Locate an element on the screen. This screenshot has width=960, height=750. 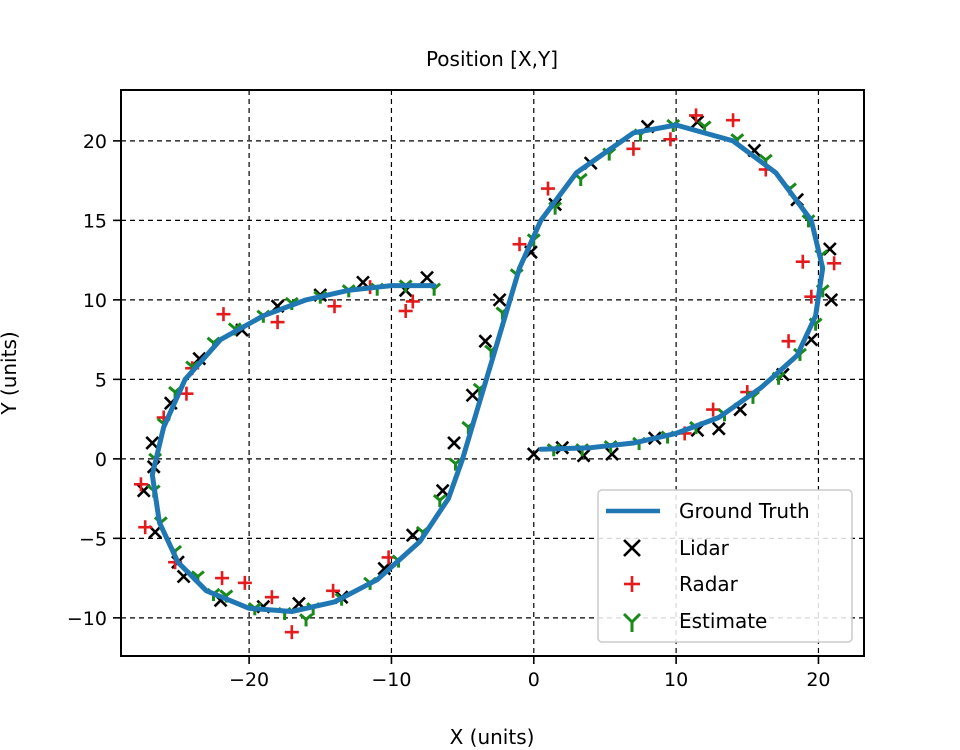
chart-title: Position [X,Y] is located at coordinates (492, 59).